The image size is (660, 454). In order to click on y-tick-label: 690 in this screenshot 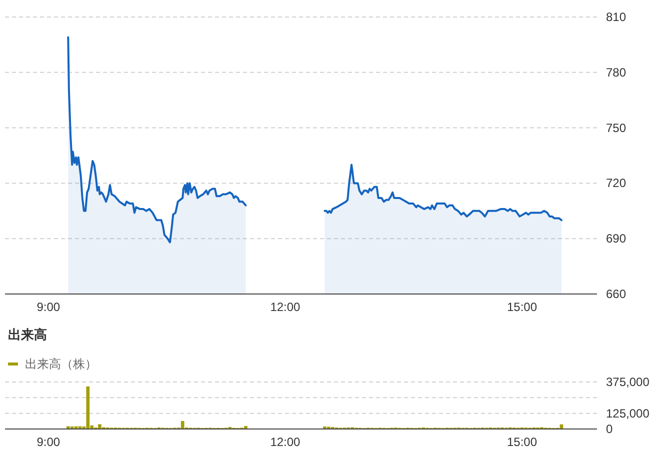, I will do `click(616, 239)`.